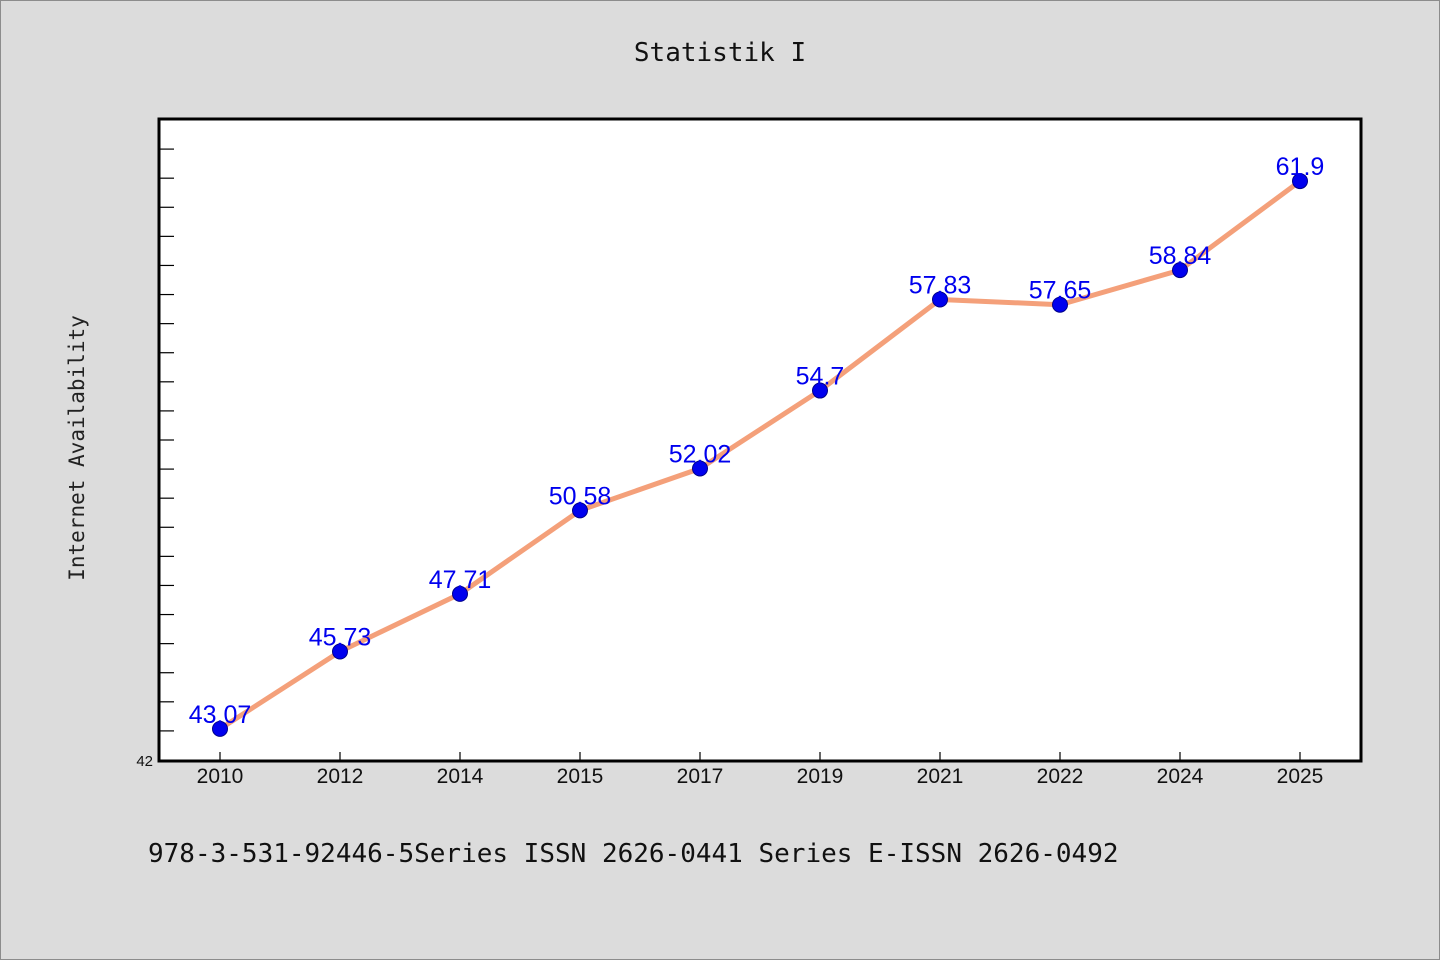 This screenshot has width=1440, height=960. What do you see at coordinates (77, 448) in the screenshot?
I see `y-axis-label: Internet Availability` at bounding box center [77, 448].